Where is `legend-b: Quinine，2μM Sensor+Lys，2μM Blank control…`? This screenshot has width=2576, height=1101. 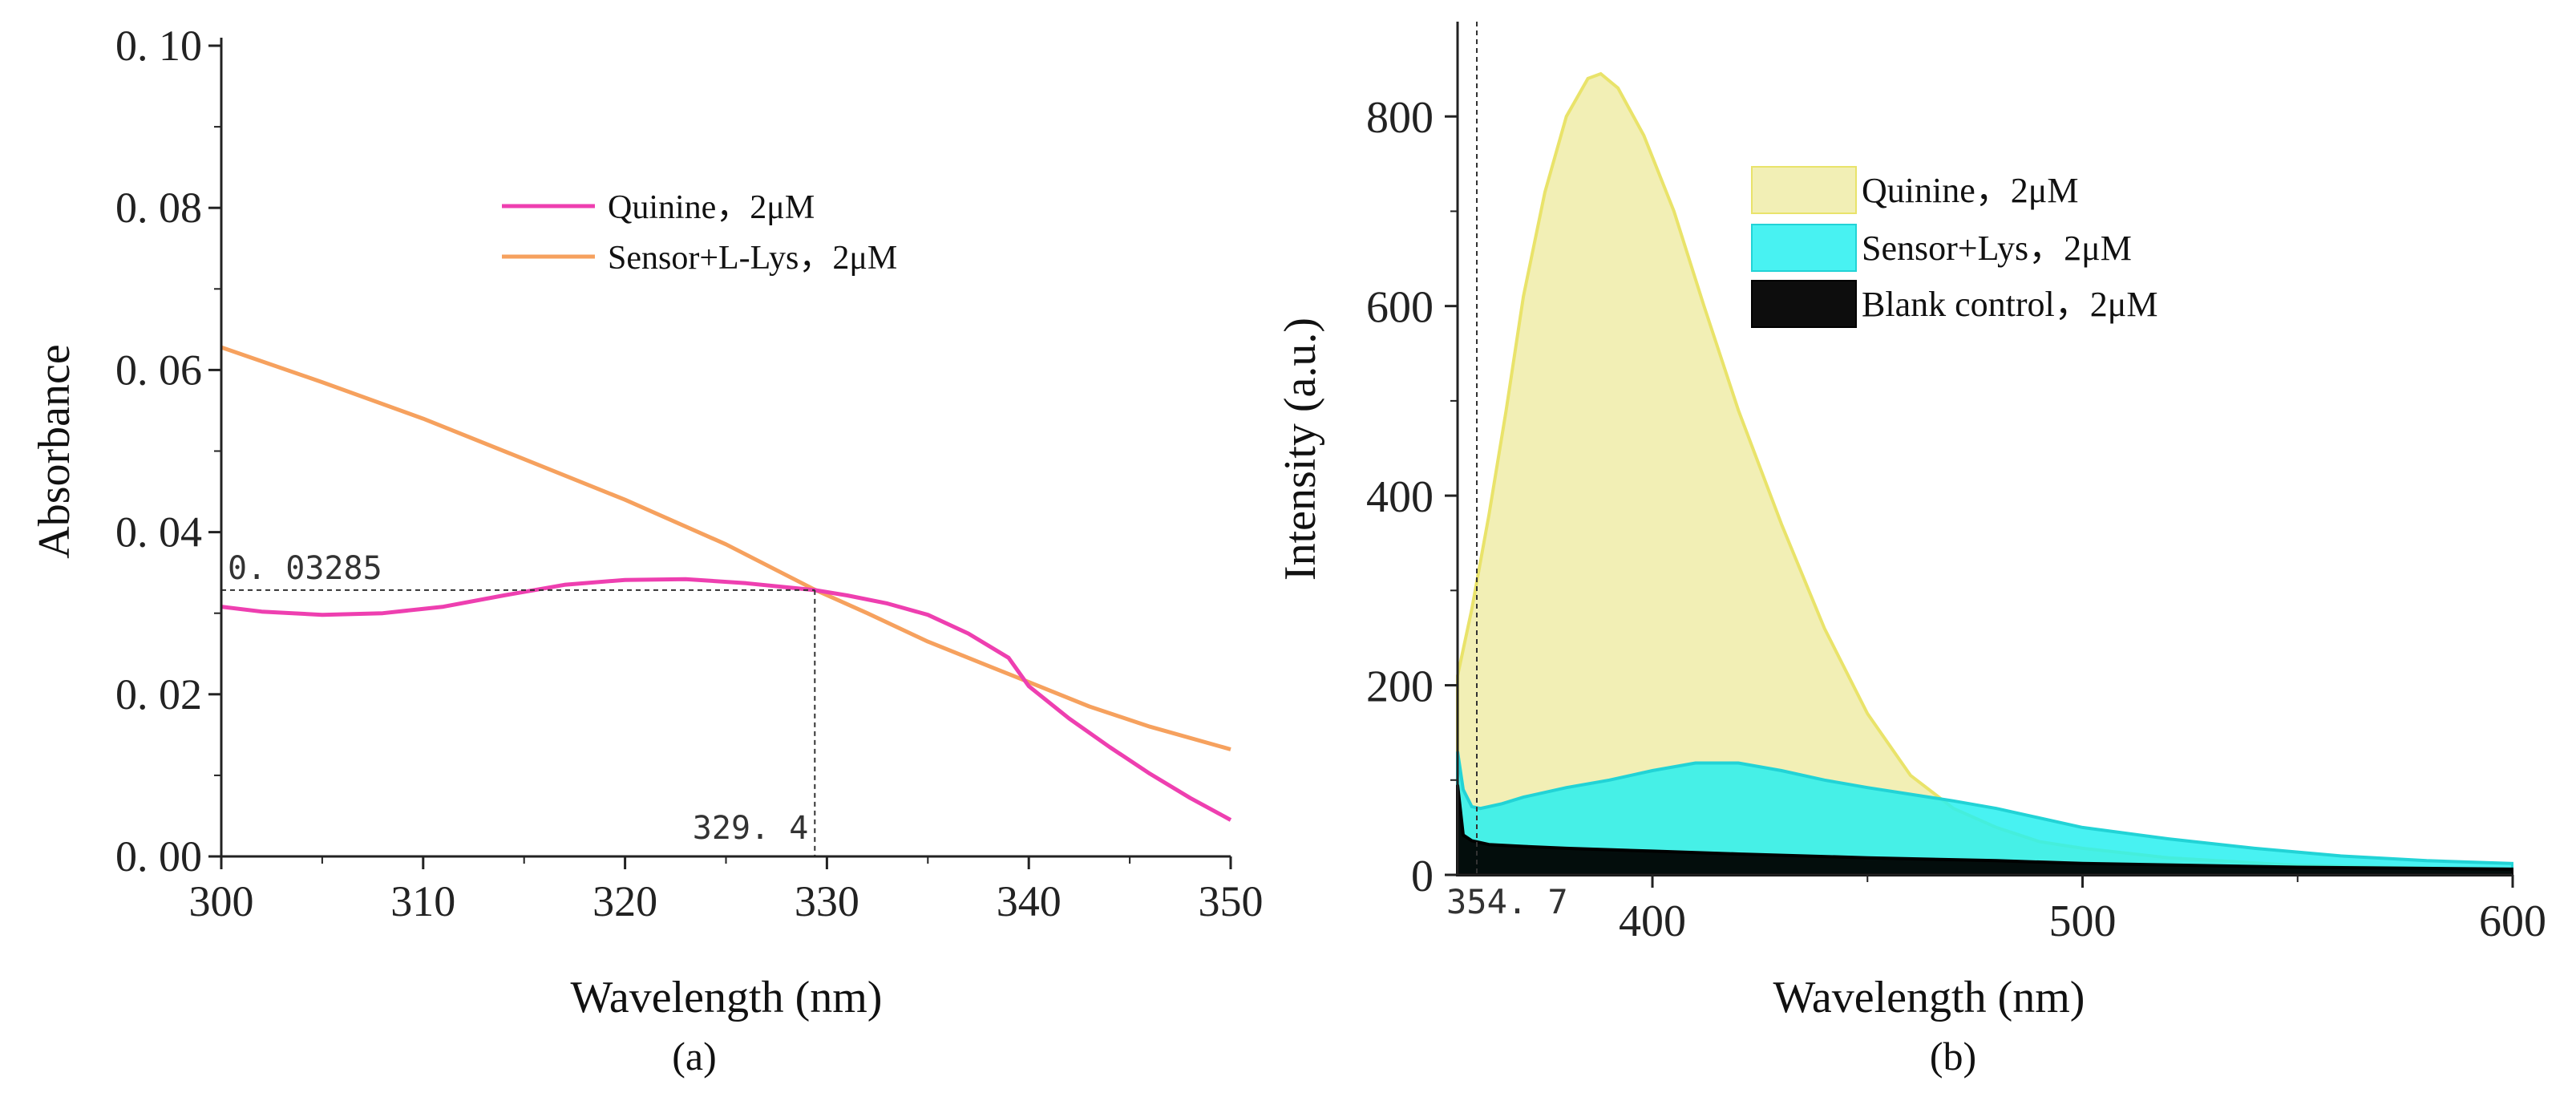
legend-b: Quinine，2μM Sensor+Lys，2μM Blank control… is located at coordinates (1954, 247).